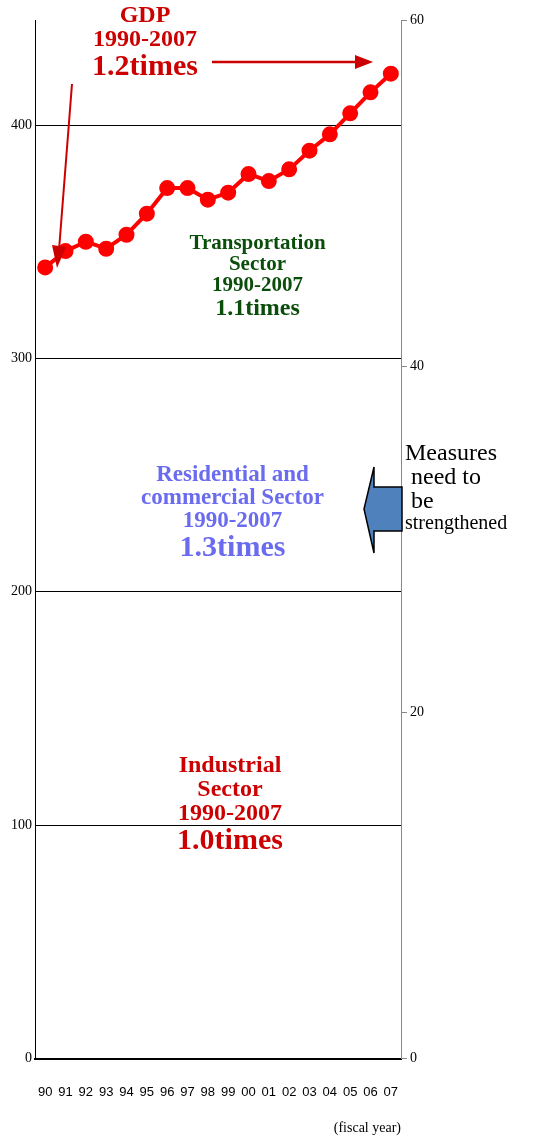 The image size is (539, 1143). I want to click on y-tick-label: 400, so click(21, 124).